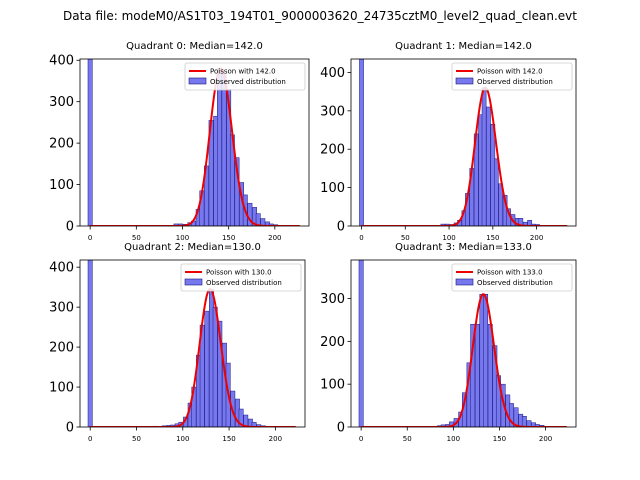 This screenshot has width=640, height=480. What do you see at coordinates (239, 273) in the screenshot?
I see `legend-poisson-label: Poisson with 130.0` at bounding box center [239, 273].